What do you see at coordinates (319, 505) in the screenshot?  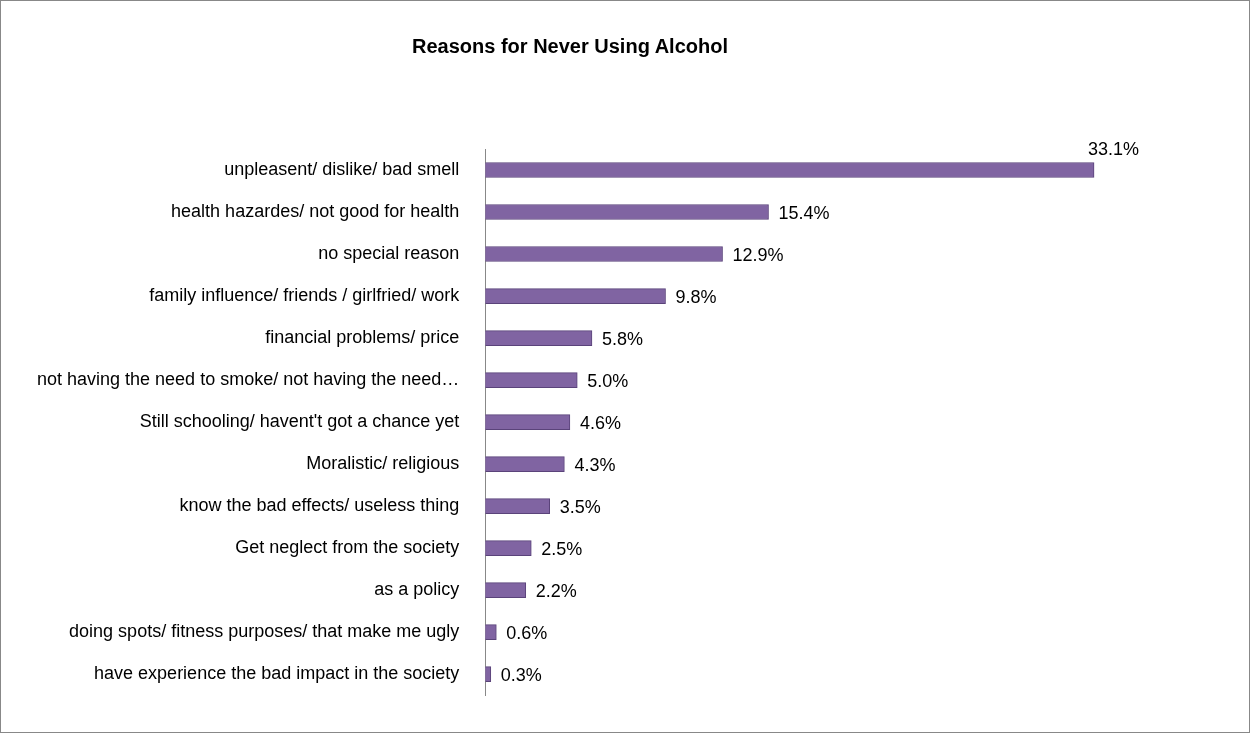 I see `y-tick-label: know the bad effects/ useless thing` at bounding box center [319, 505].